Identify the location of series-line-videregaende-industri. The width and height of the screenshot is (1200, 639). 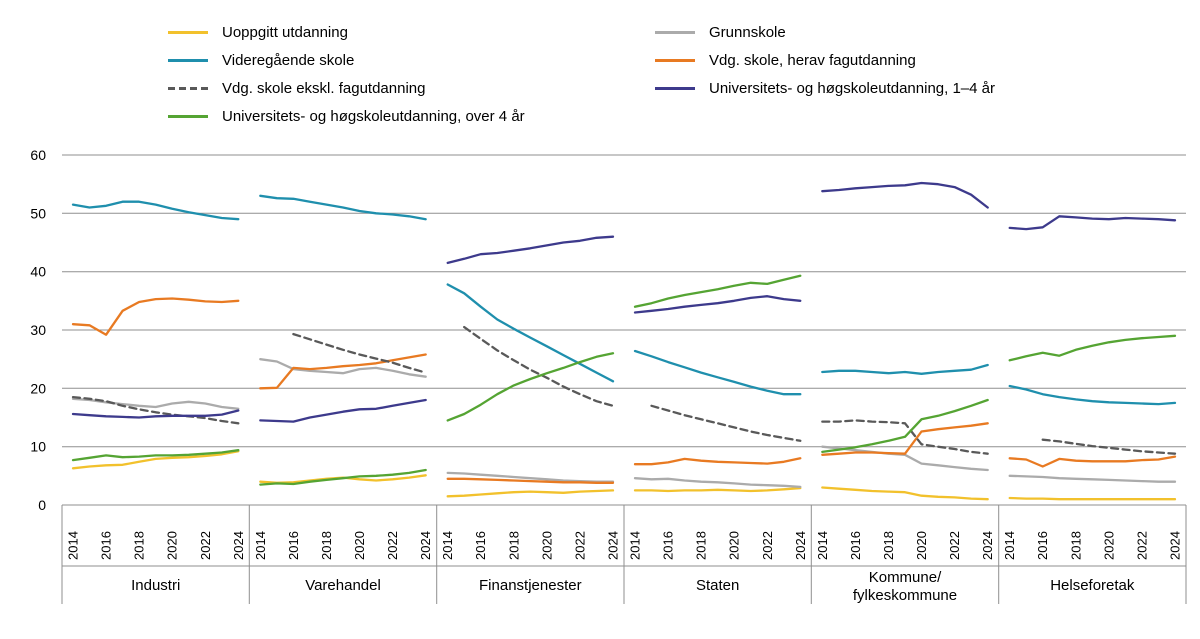
(155, 210).